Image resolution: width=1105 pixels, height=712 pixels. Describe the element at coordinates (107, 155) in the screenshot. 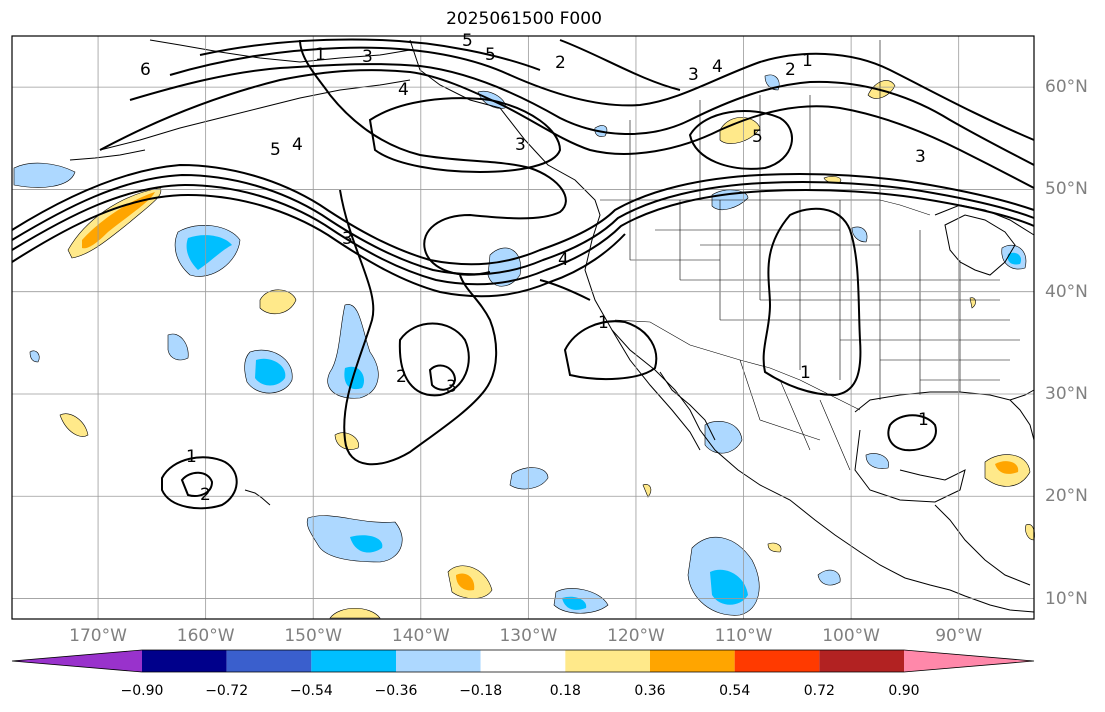

I see `aleutians` at that location.